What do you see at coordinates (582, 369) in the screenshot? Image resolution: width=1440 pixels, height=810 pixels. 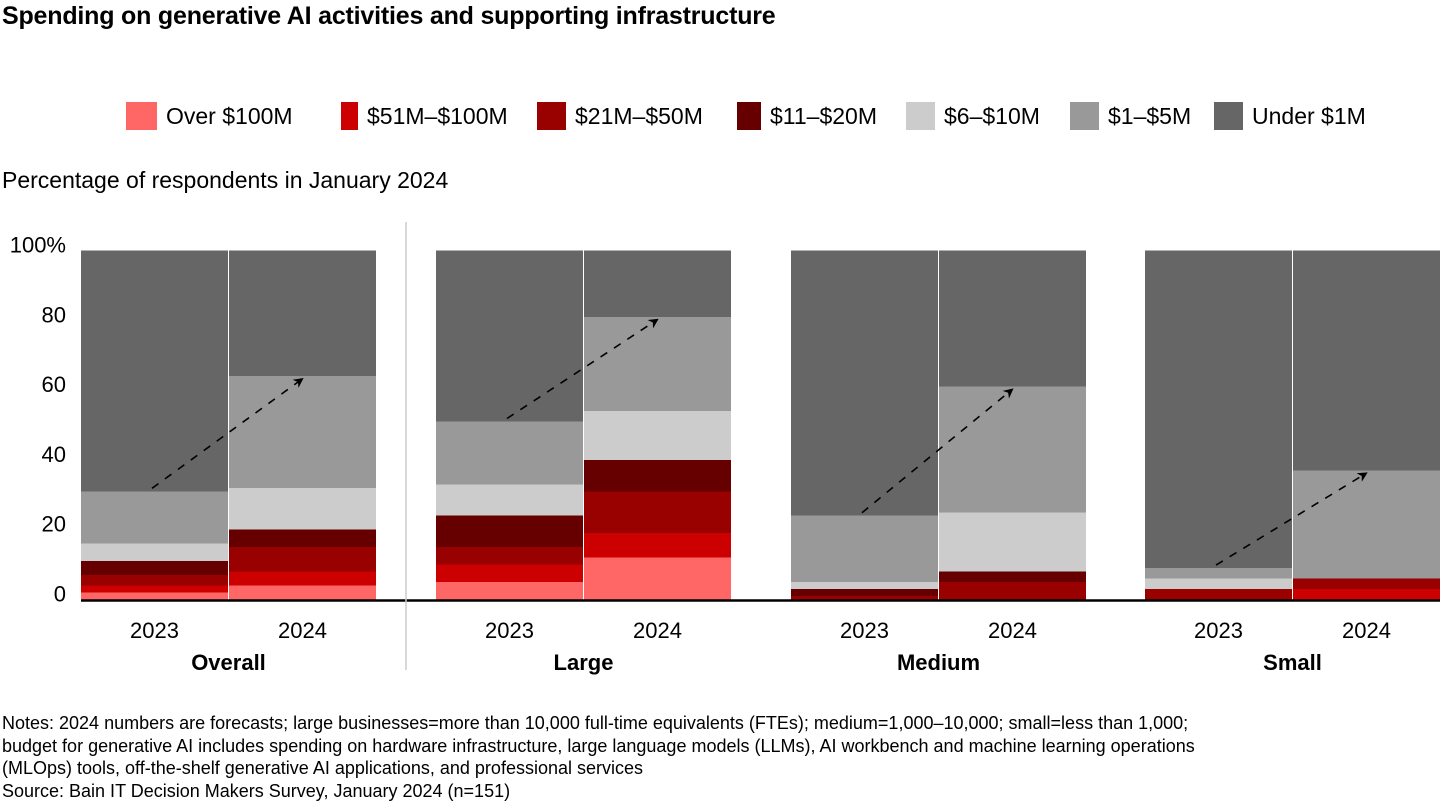 I see `trend-arrow-large` at bounding box center [582, 369].